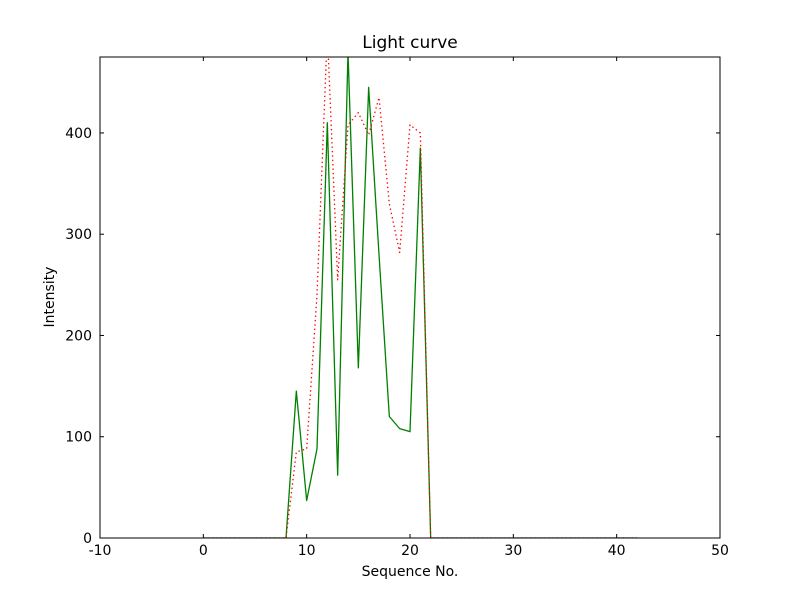 This screenshot has height=600, width=800. What do you see at coordinates (100, 551) in the screenshot?
I see `x-tick-label: -10` at bounding box center [100, 551].